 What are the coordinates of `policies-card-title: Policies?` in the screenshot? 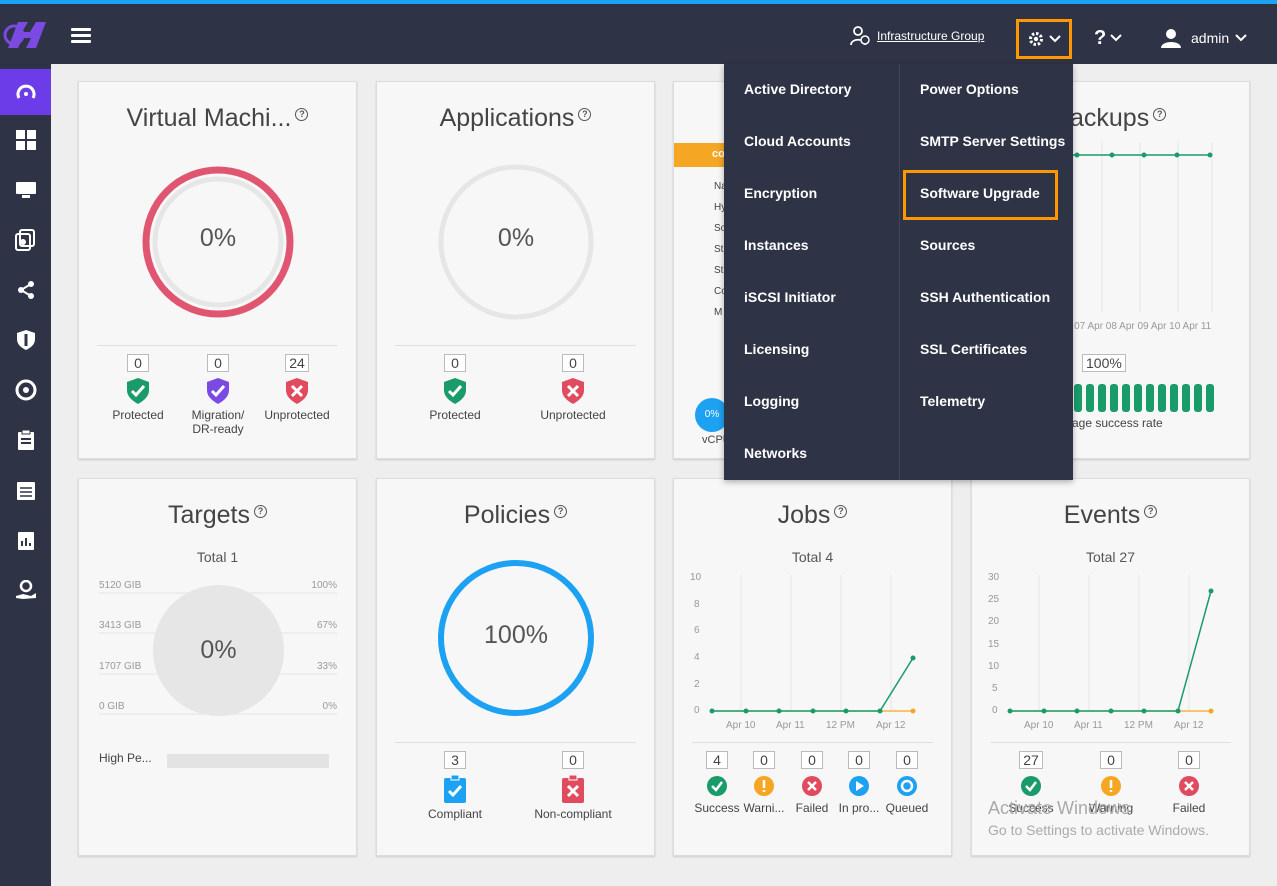 It's located at (515, 515).